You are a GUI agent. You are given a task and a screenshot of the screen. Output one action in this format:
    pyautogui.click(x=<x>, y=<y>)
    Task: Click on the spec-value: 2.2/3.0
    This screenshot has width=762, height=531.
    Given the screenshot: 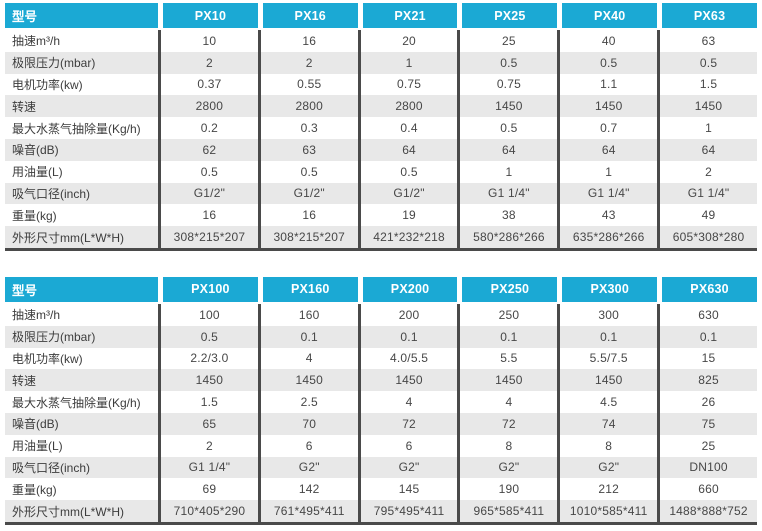 What is the action you would take?
    pyautogui.click(x=208, y=358)
    